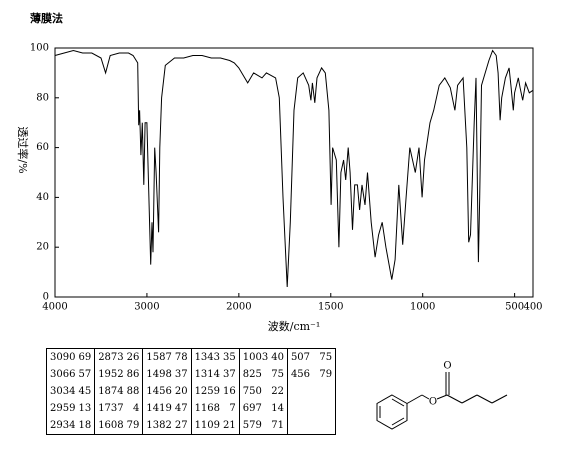  Describe the element at coordinates (159, 391) in the screenshot. I see `wavenumber: 1456` at that location.